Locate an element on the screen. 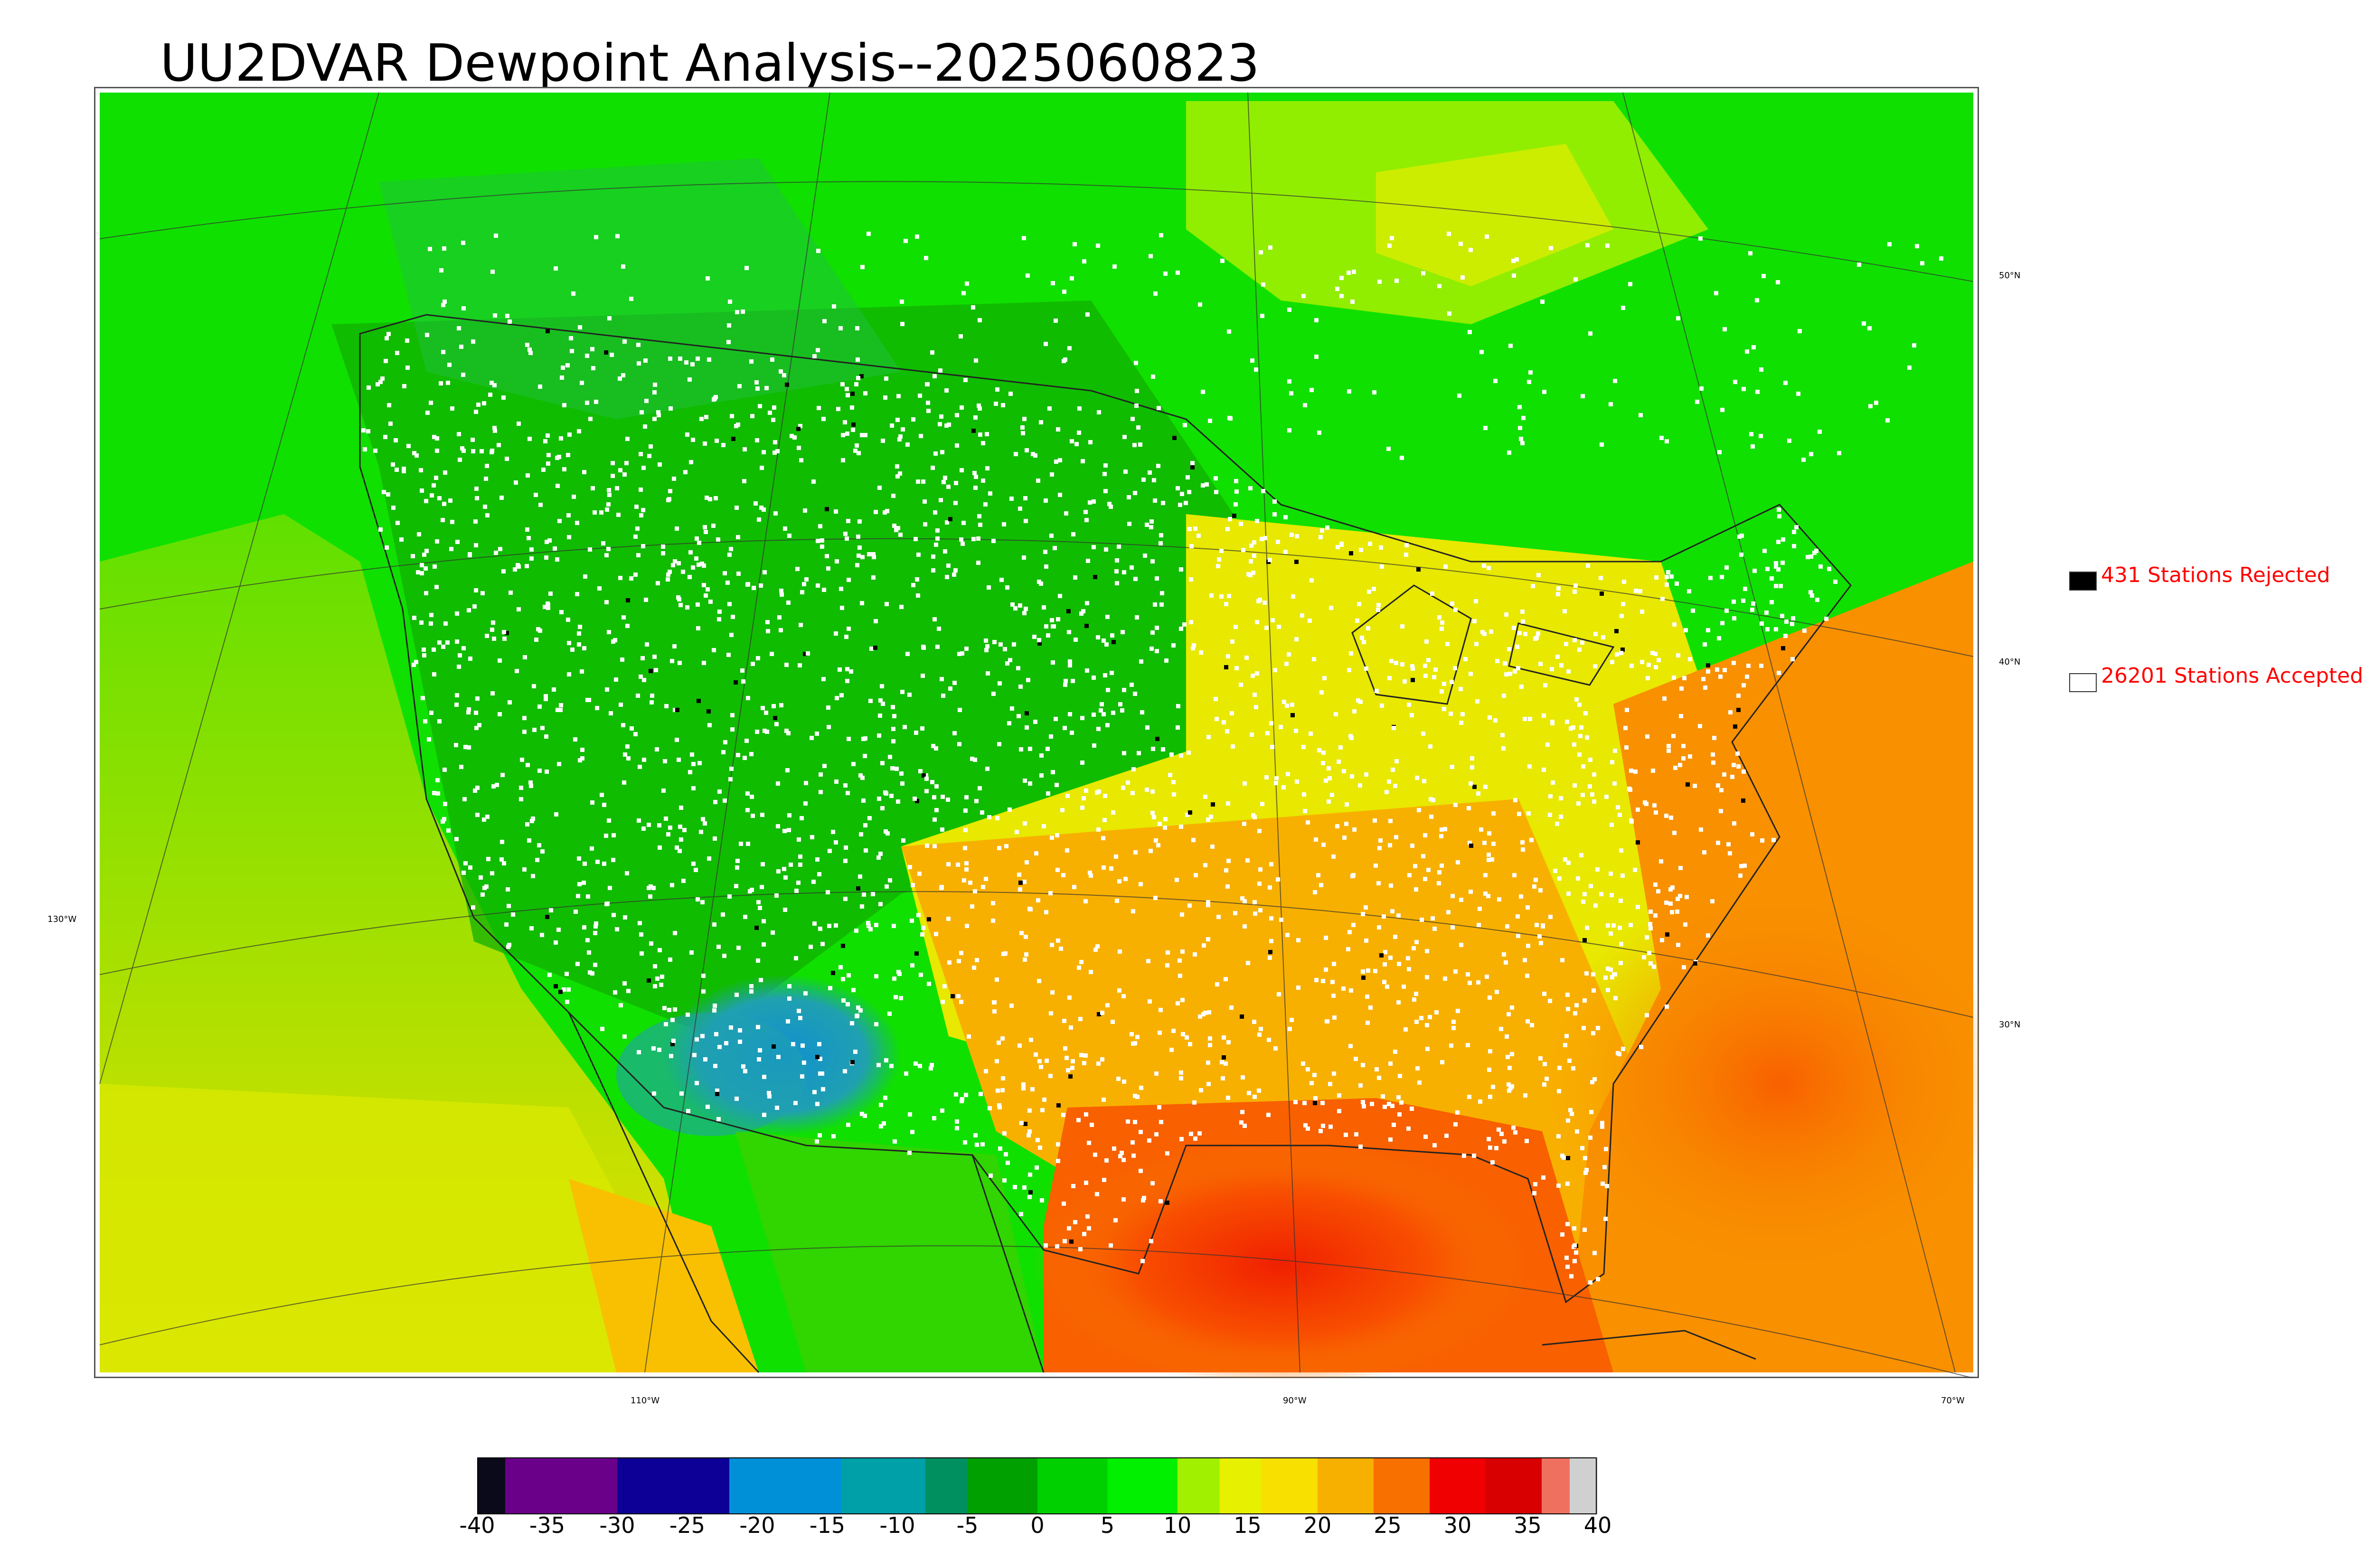 Image resolution: width=2374 pixels, height=1568 pixels. gulf-core is located at coordinates (1281, 1260).